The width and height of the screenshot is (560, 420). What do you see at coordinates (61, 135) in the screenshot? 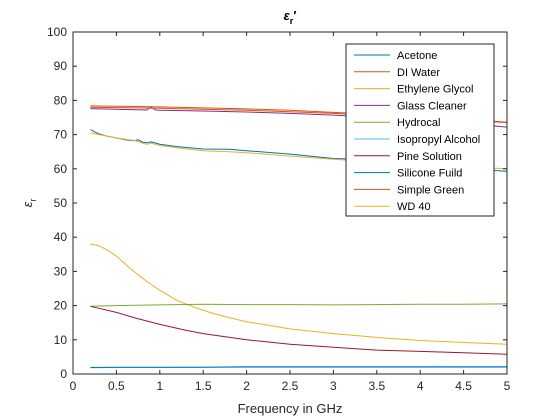
I see `y-tick-label: 70` at bounding box center [61, 135].